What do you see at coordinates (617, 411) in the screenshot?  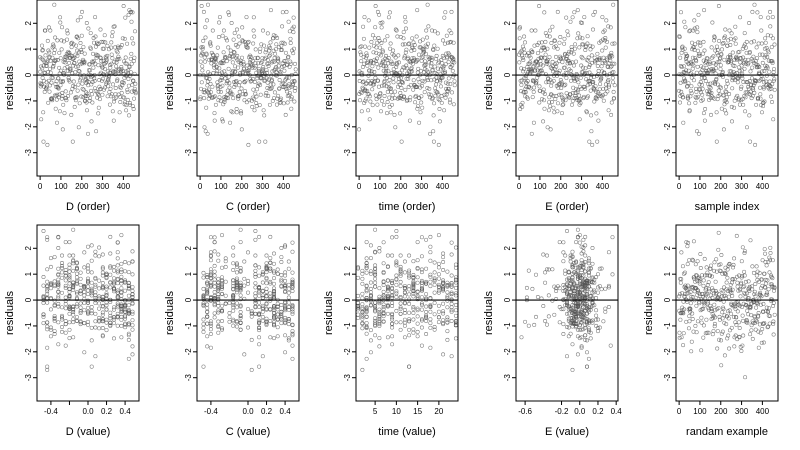 I see `x-tick-label: 0.4` at bounding box center [617, 411].